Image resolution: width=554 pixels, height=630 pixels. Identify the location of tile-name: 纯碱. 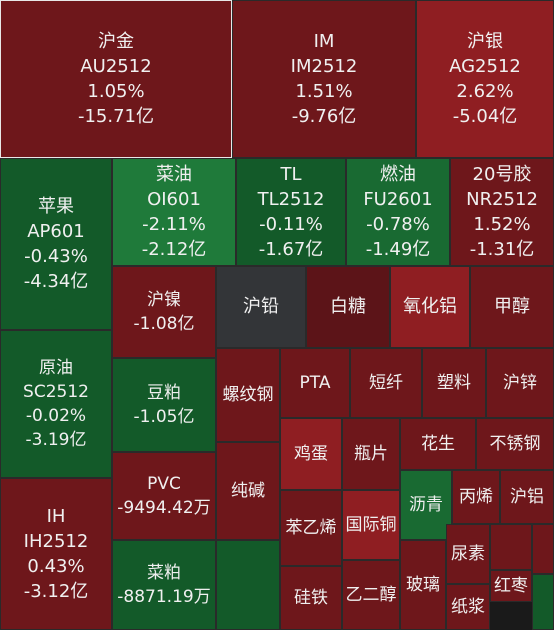
(248, 491).